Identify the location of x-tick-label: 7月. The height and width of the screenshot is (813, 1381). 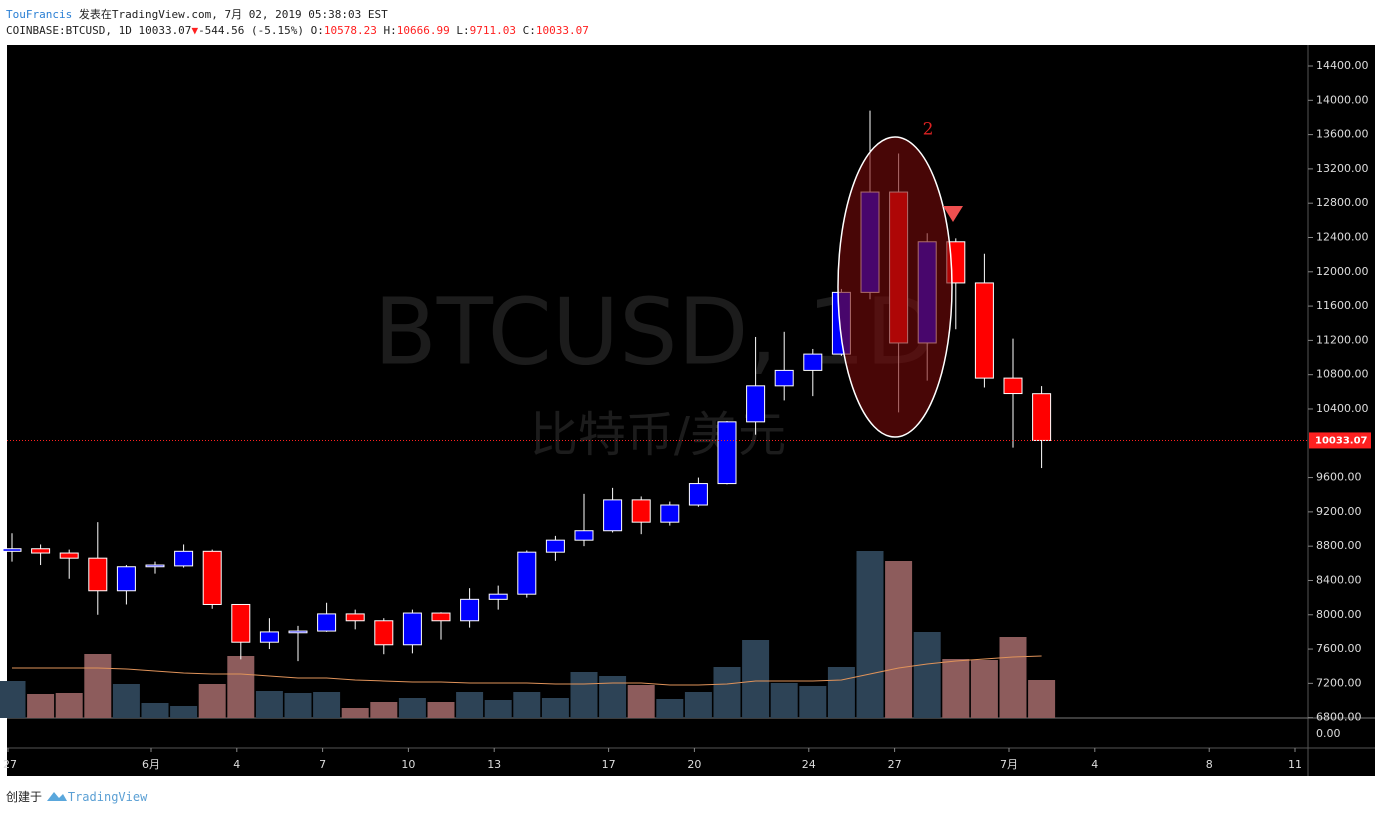
(1009, 764).